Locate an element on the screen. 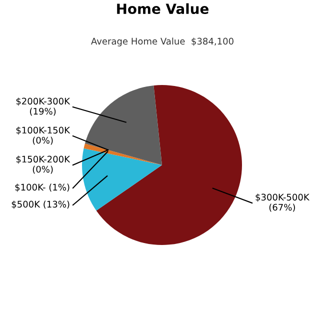 This screenshot has height=325, width=325. slice-label: $500K (13%) is located at coordinates (41, 204).